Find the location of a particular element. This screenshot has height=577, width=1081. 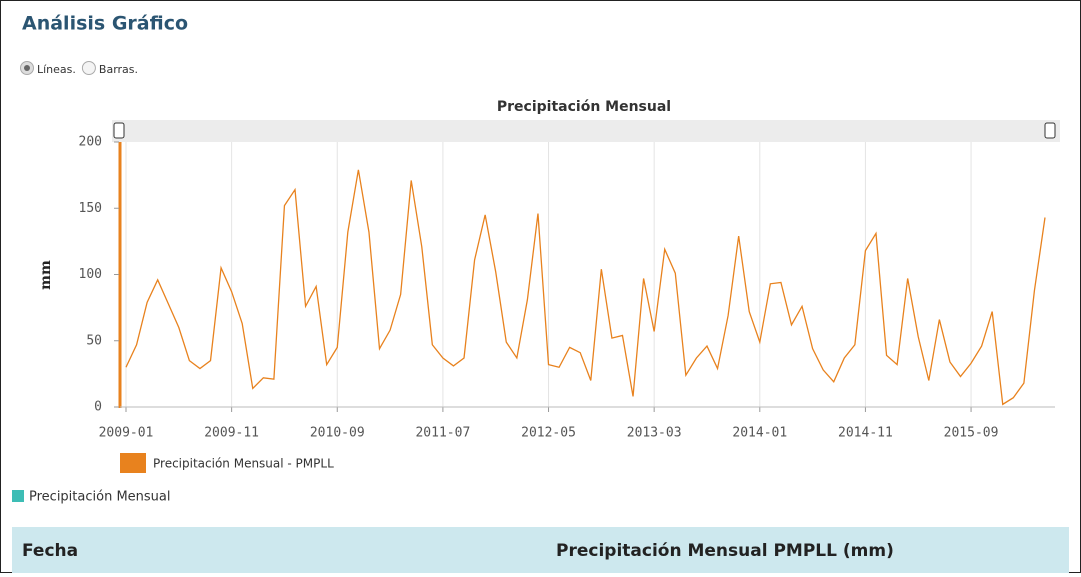

y-tick-label: 150 is located at coordinates (90, 208).